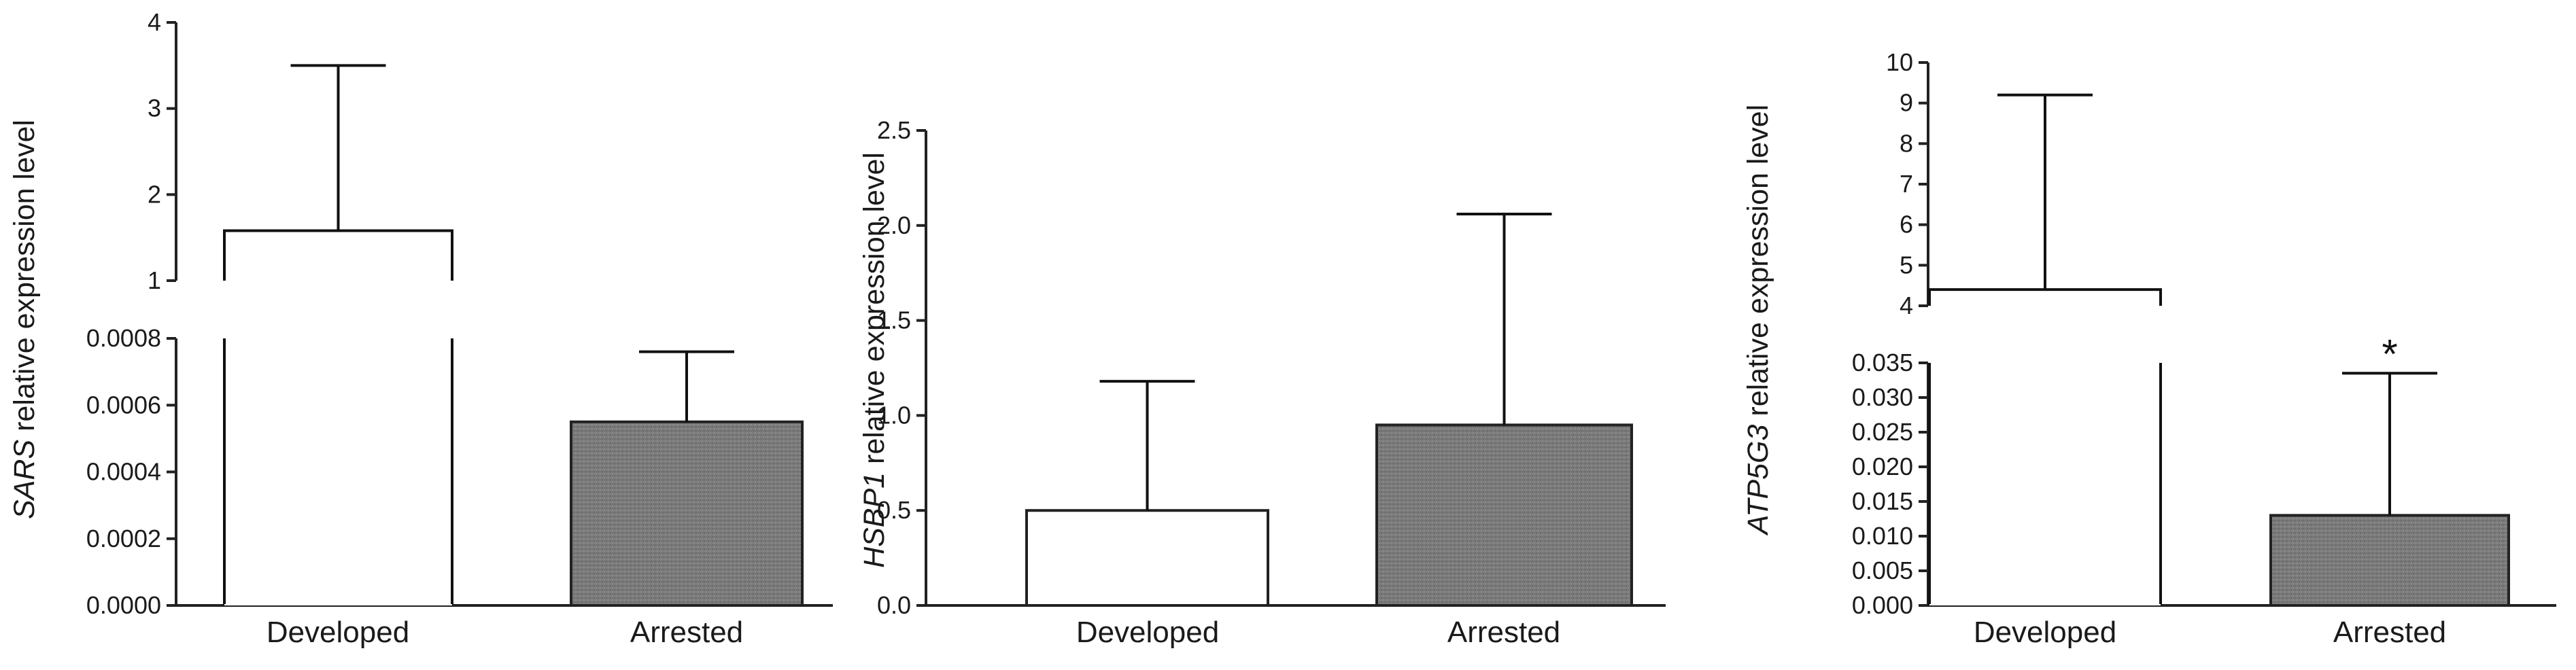 Image resolution: width=2576 pixels, height=670 pixels. I want to click on y-tick-label: 10, so click(1899, 62).